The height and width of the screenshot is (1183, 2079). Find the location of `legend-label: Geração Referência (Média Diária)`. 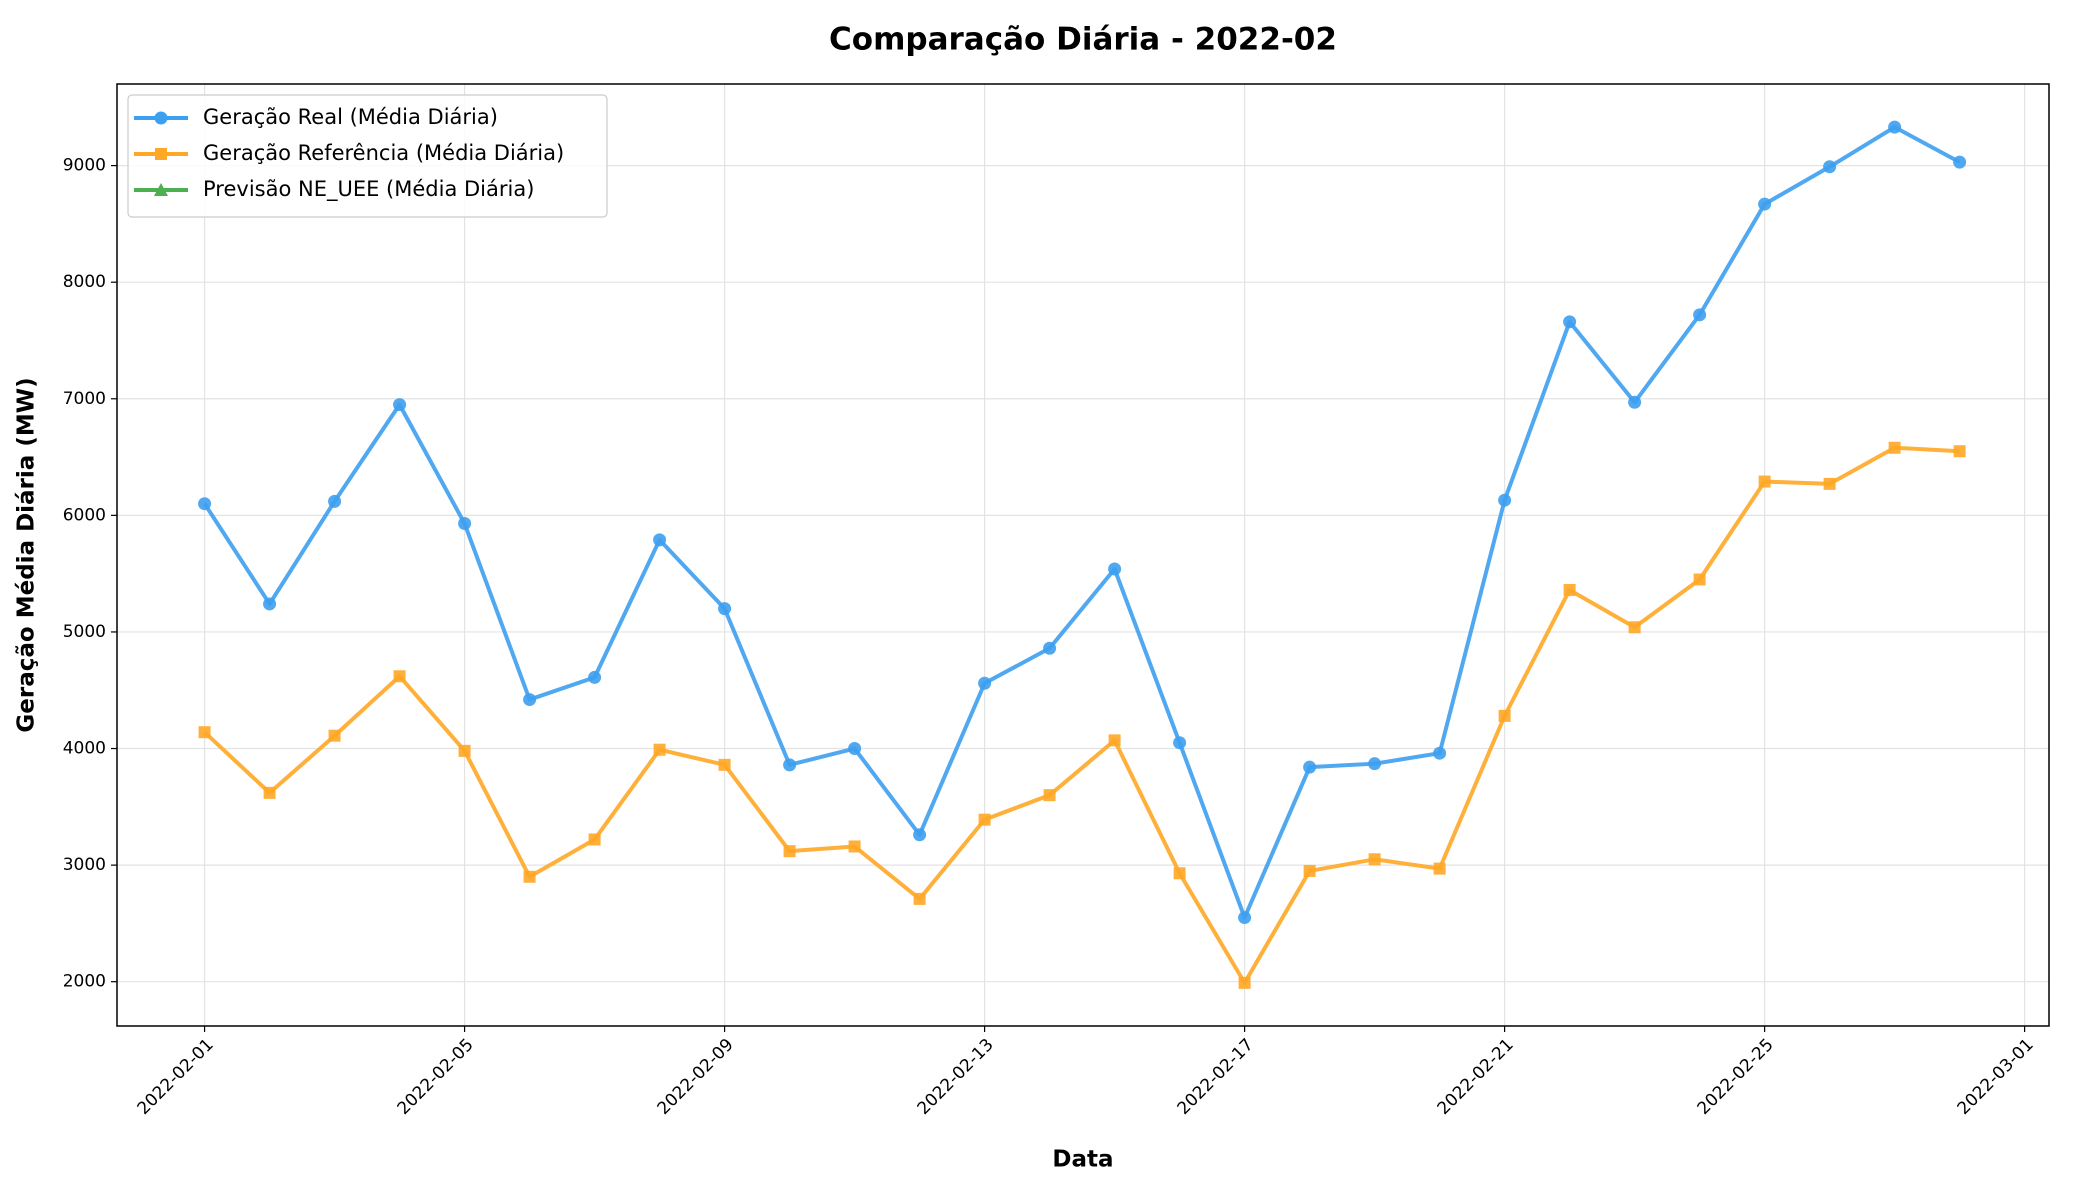

legend-label: Geração Referência (Média Diária) is located at coordinates (383, 153).